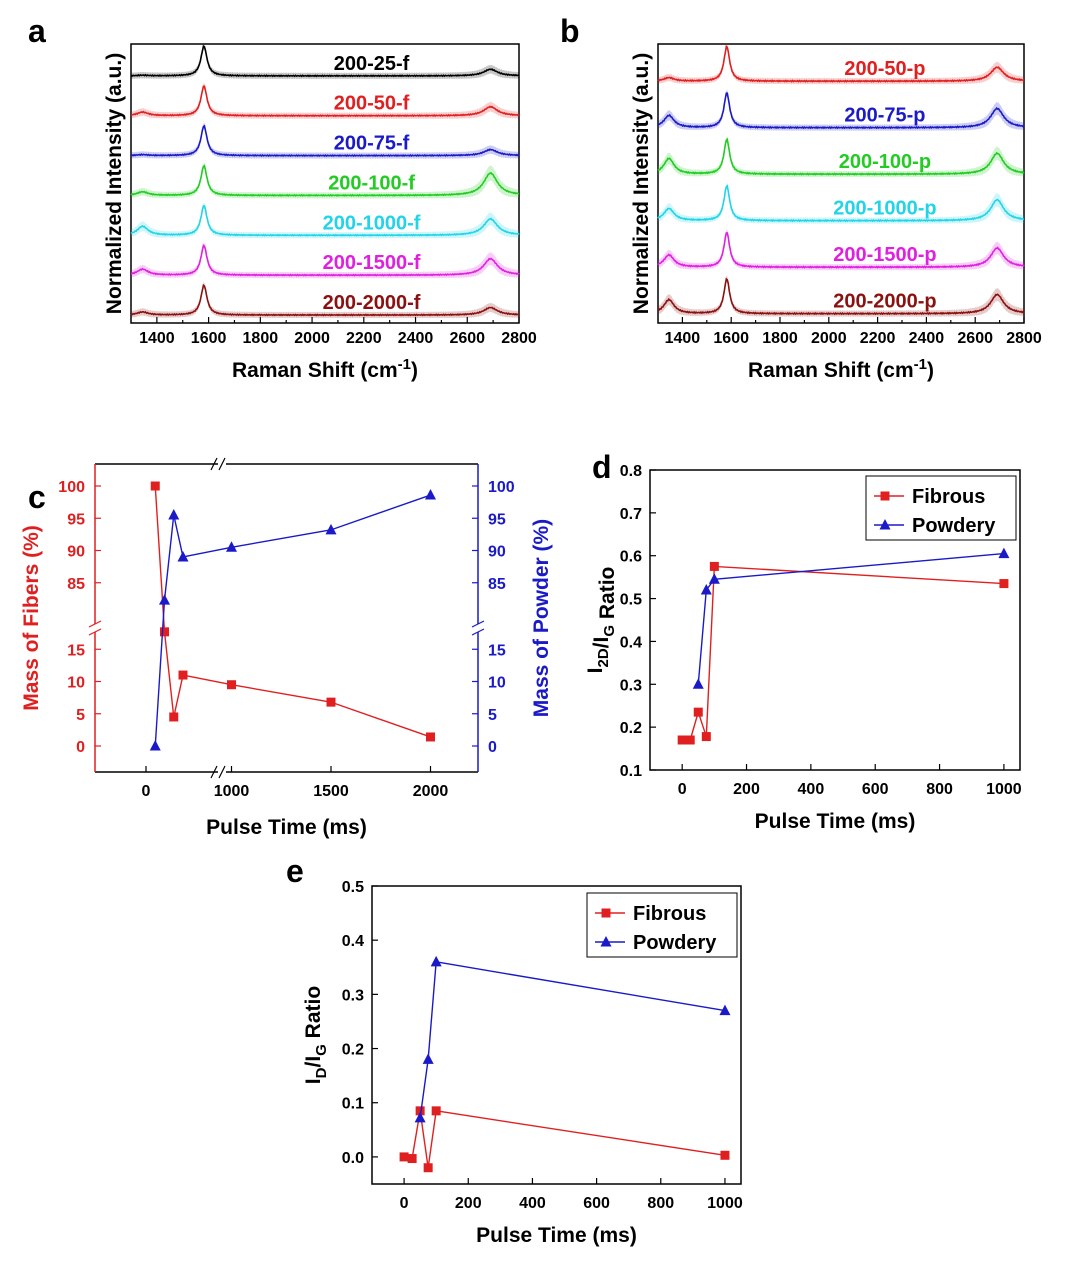 This screenshot has height=1264, width=1067. What do you see at coordinates (884, 209) in the screenshot?
I see `spectrum-label: 200-1000-p` at bounding box center [884, 209].